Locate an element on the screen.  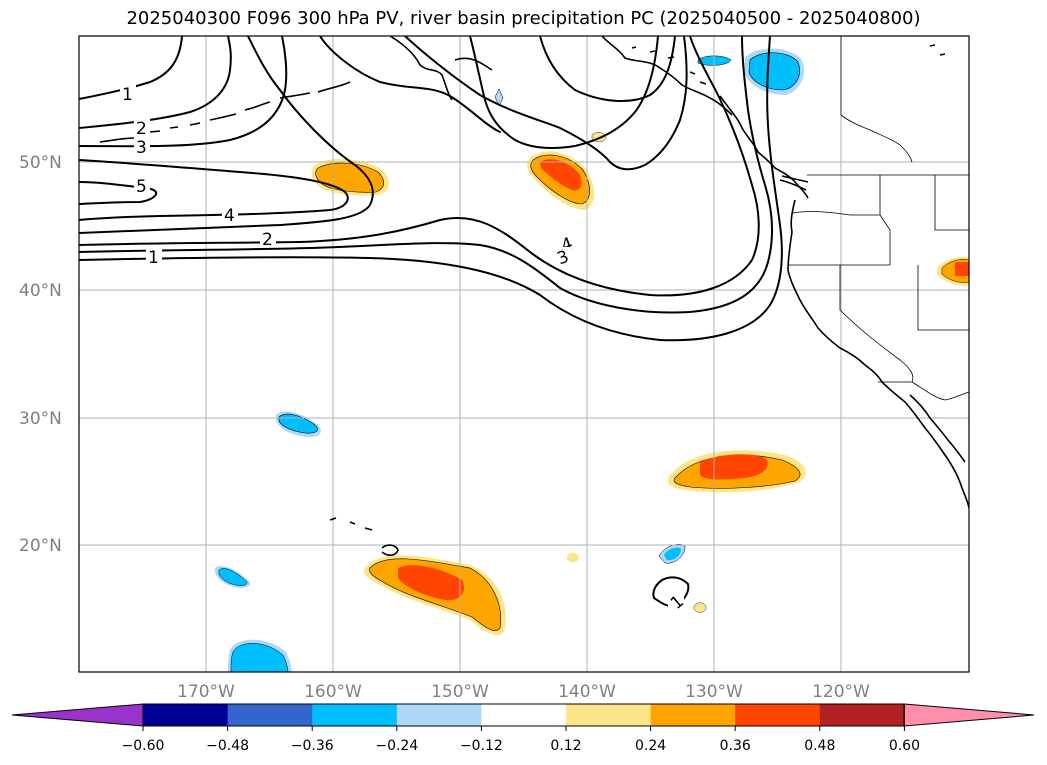
alaska-peninsula-coast is located at coordinates (441, 68).